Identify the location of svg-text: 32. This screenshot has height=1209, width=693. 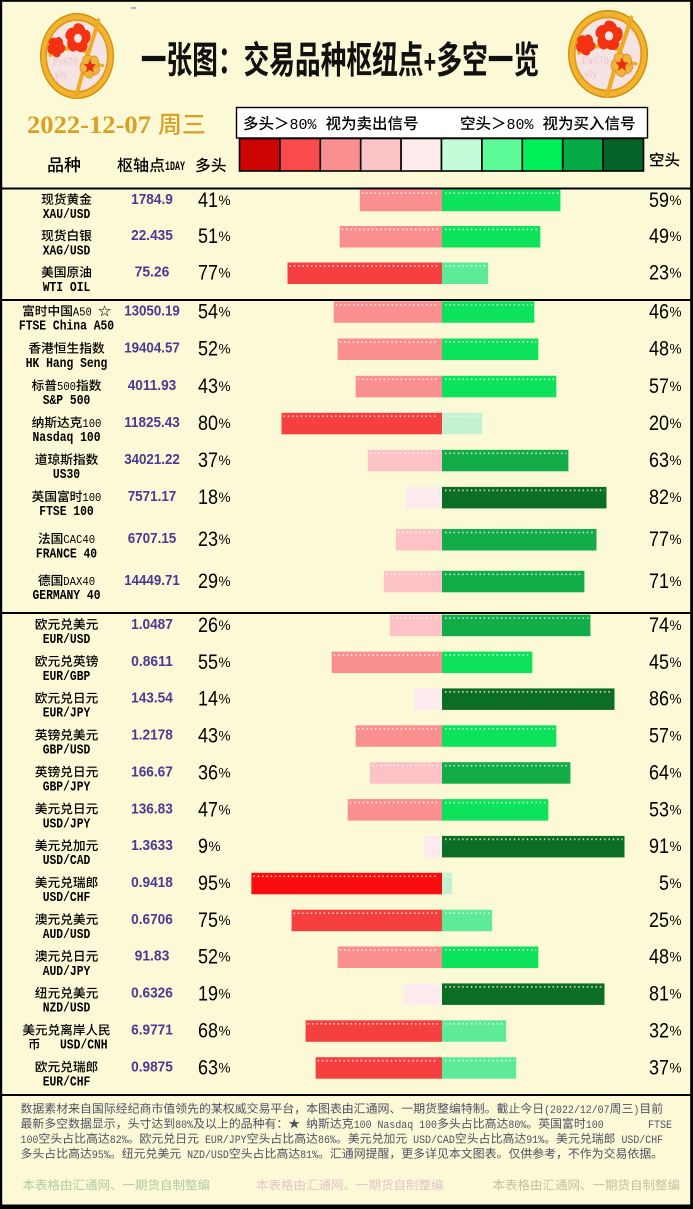
(659, 1031).